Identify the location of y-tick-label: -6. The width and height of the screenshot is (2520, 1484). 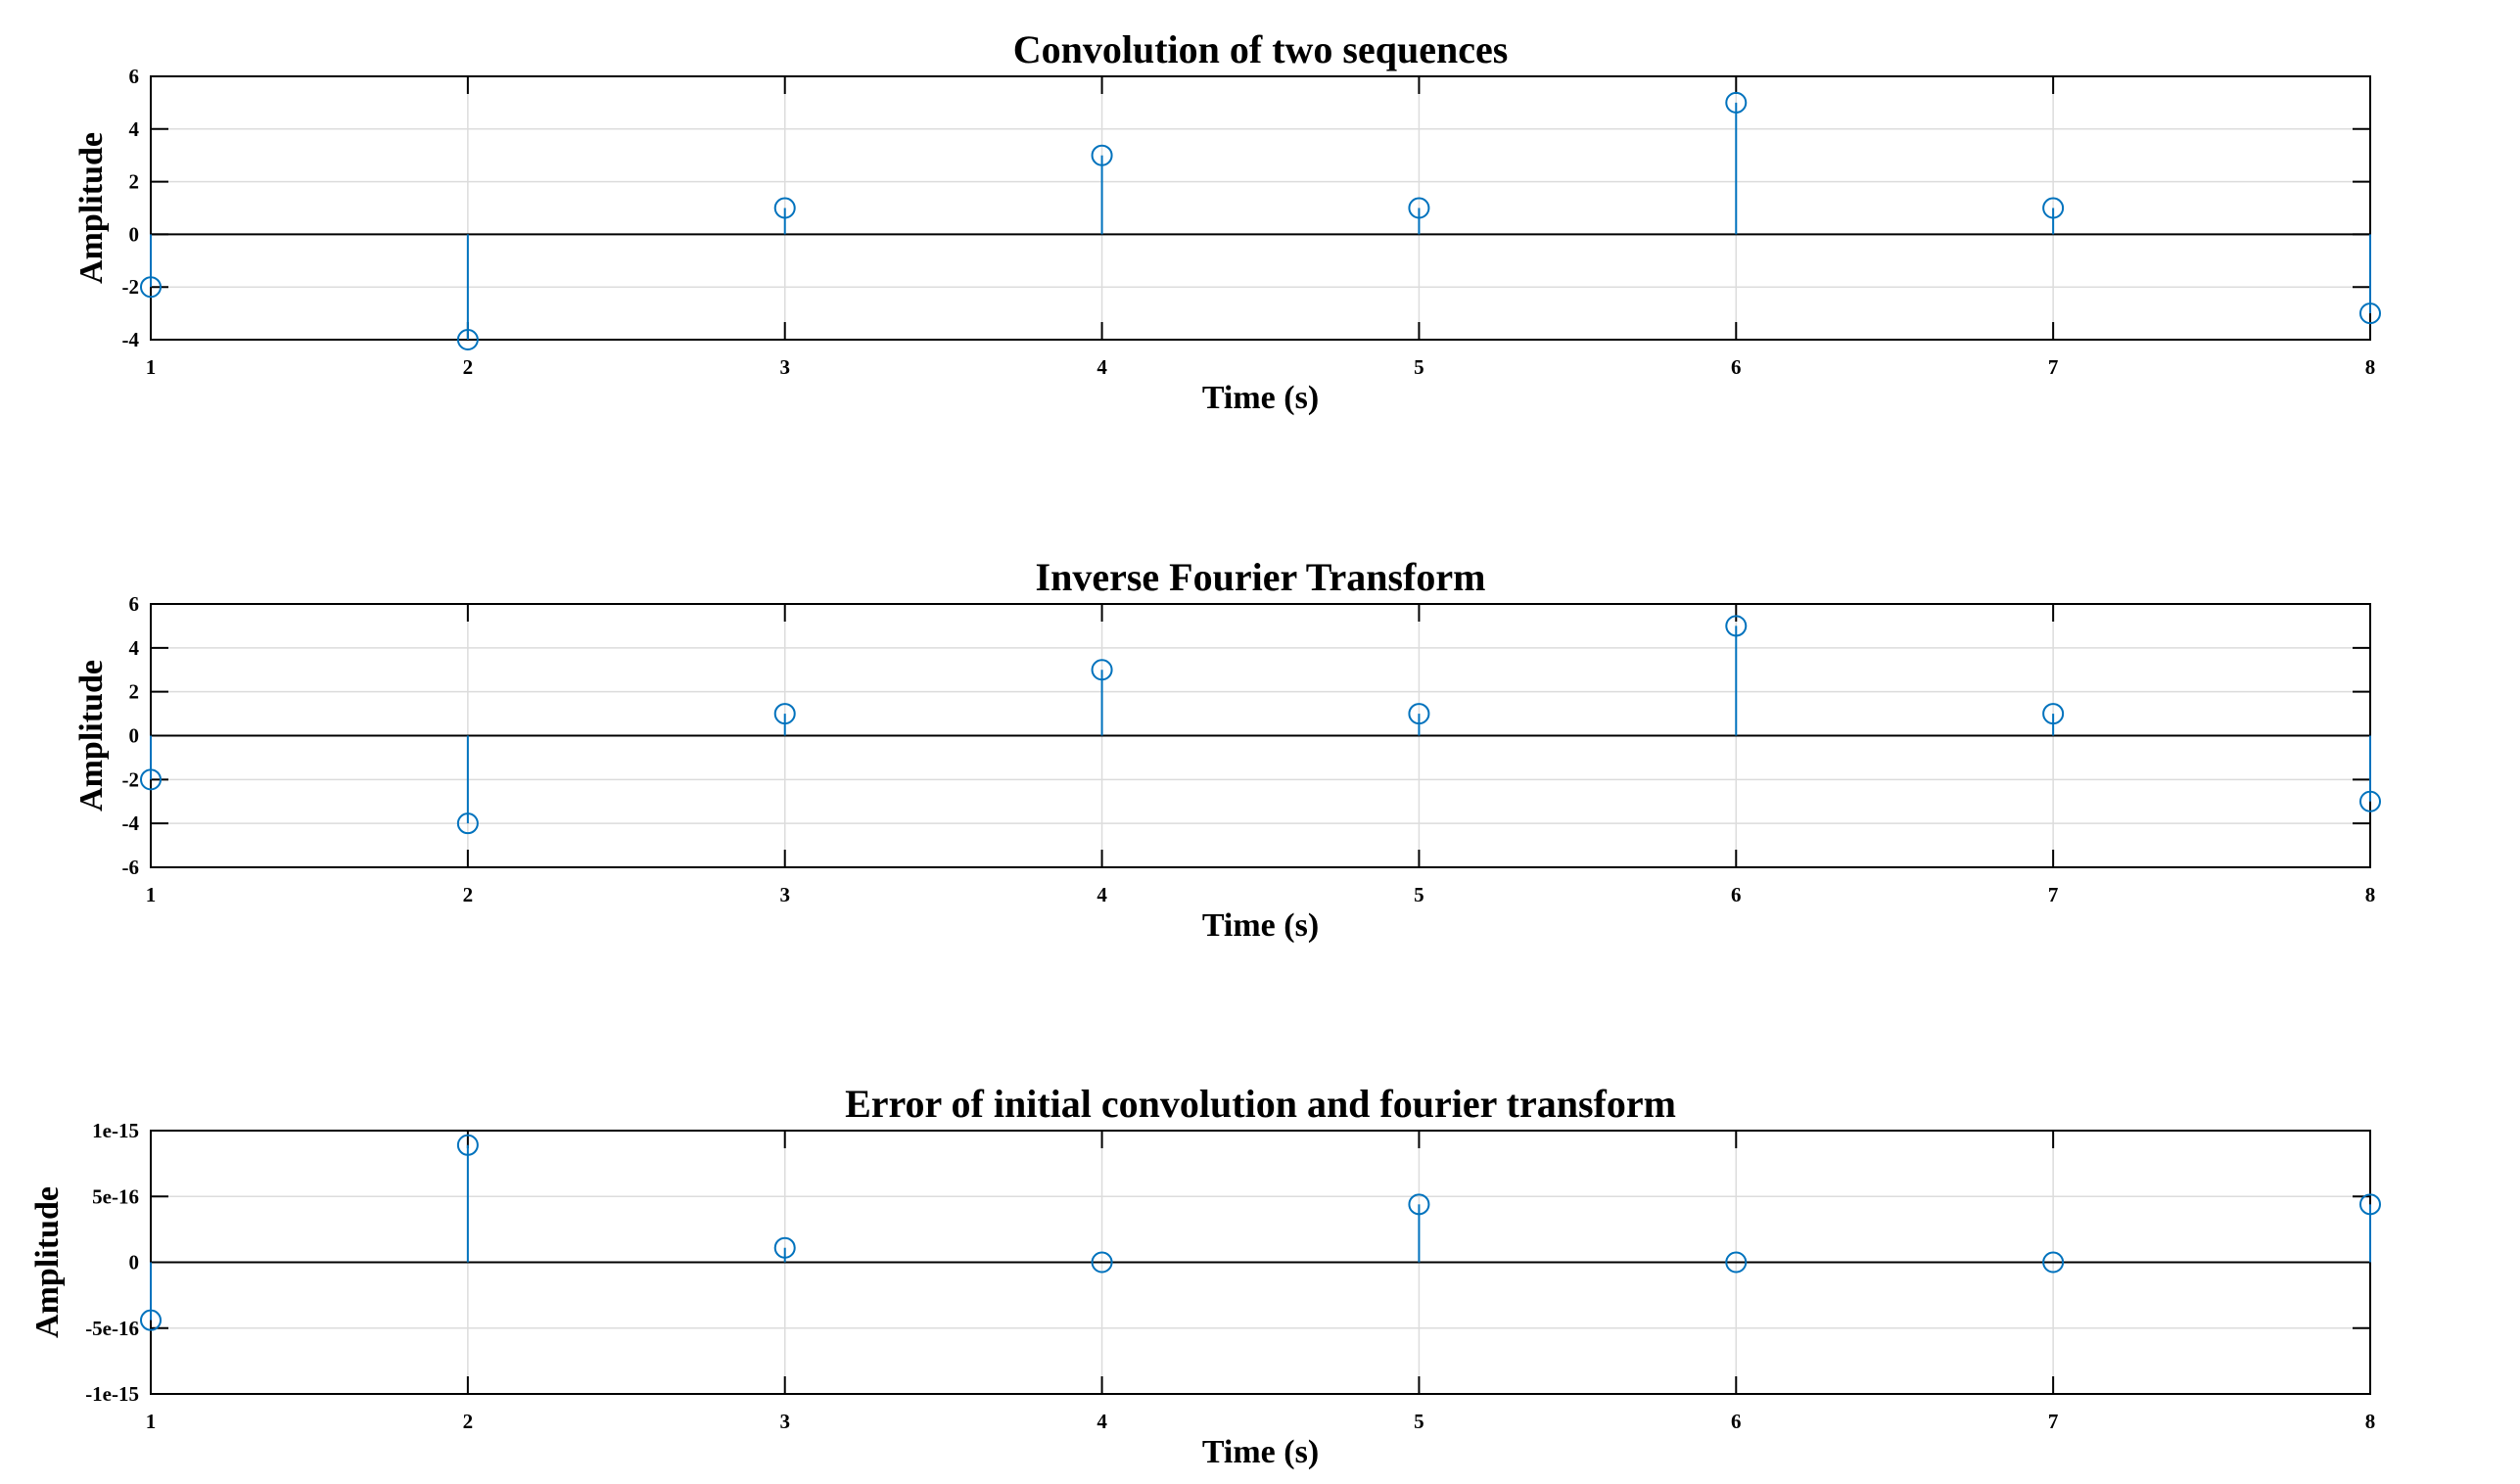
(131, 867).